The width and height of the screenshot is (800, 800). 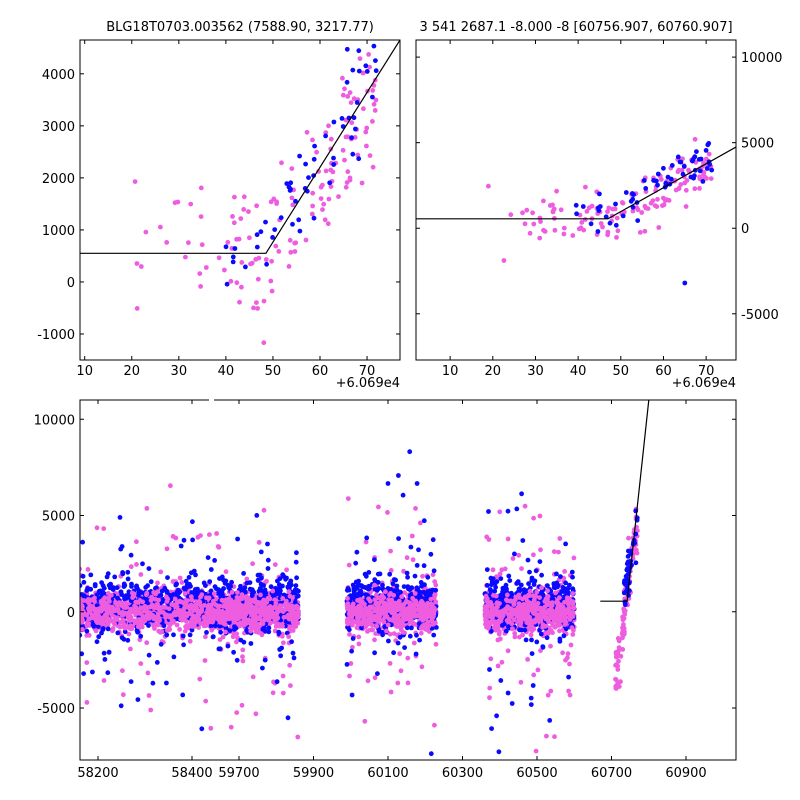 What do you see at coordinates (535, 371) in the screenshot?
I see `x-tick-label: 30` at bounding box center [535, 371].